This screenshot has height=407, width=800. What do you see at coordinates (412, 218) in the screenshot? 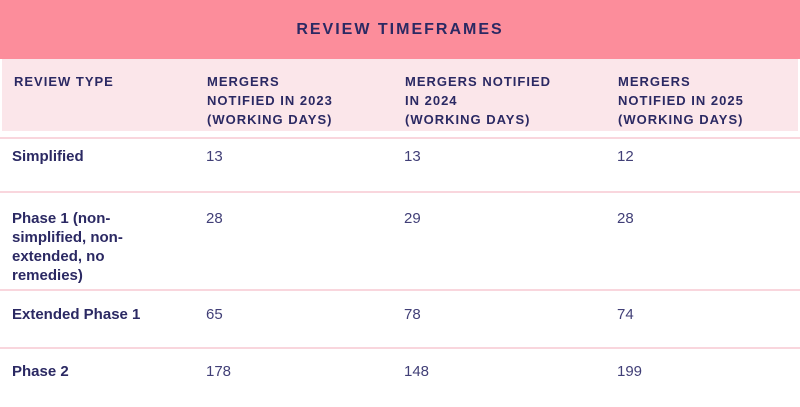
I see `cell-value-2024: 29` at bounding box center [412, 218].